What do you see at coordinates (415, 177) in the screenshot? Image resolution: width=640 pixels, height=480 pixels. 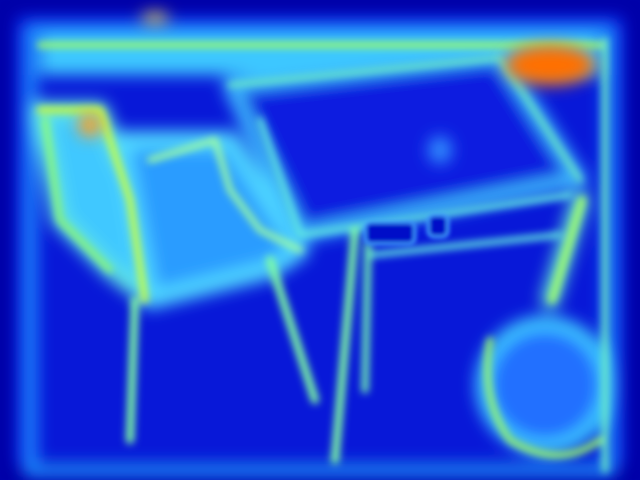 I see `desk-front-edge` at bounding box center [415, 177].